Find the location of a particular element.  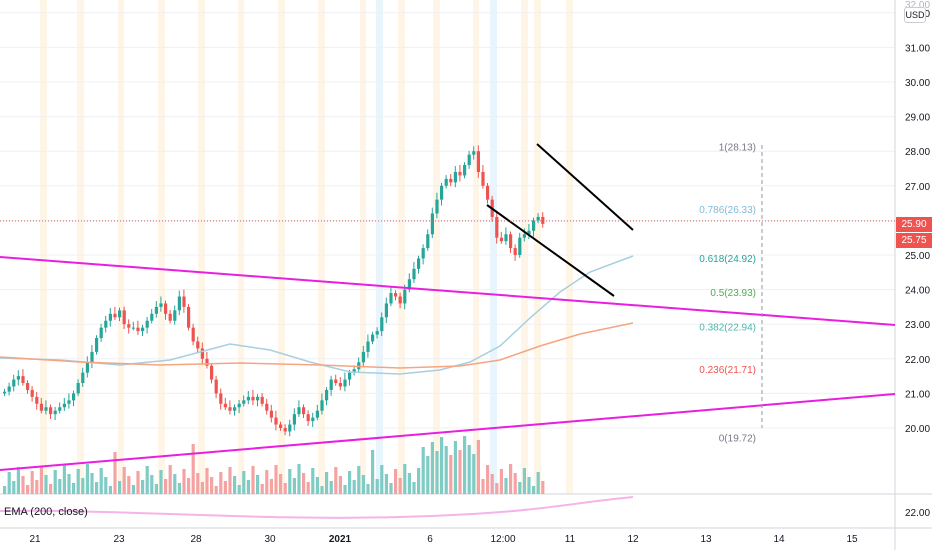

currency-button: USD is located at coordinates (915, 15).